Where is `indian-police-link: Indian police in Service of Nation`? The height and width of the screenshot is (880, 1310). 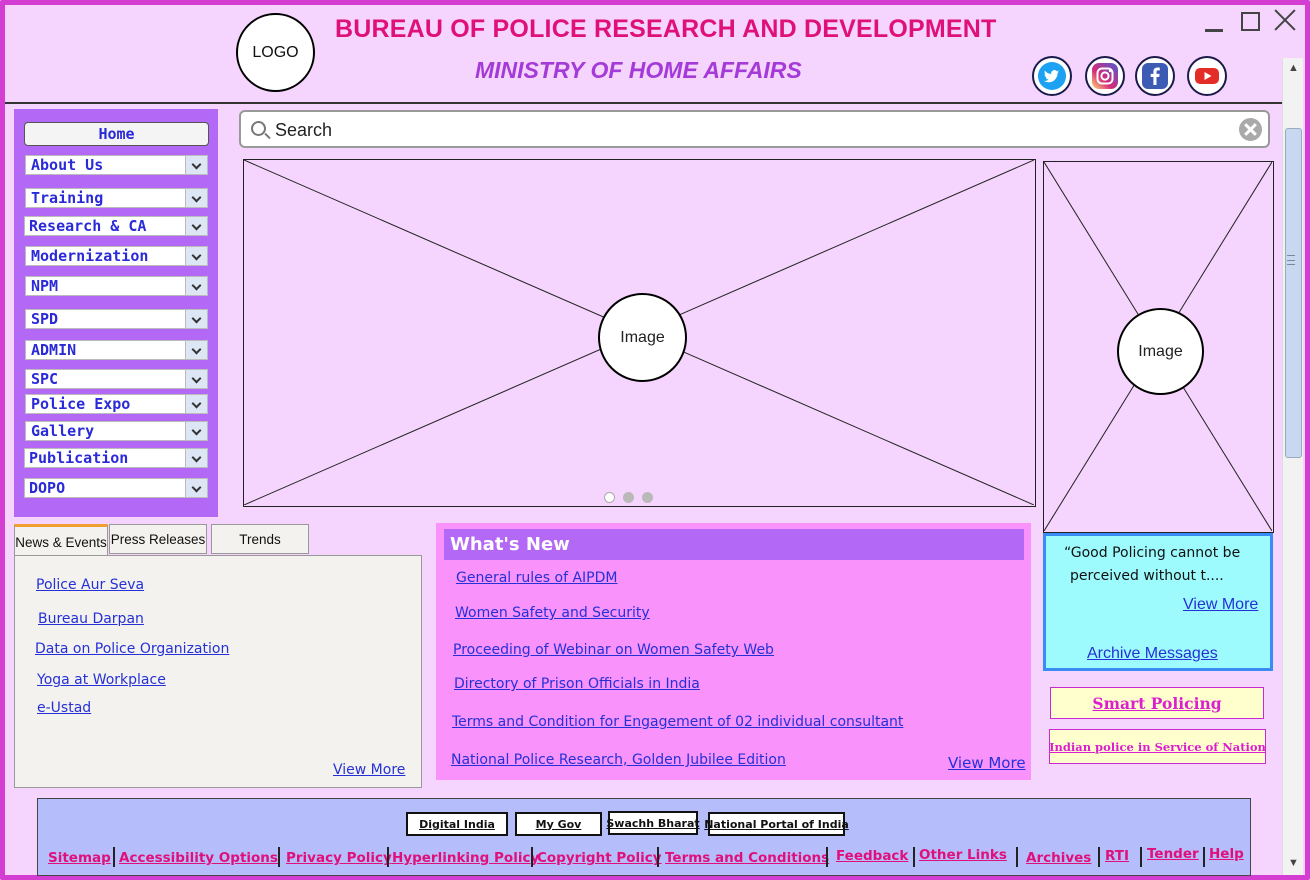
indian-police-link: Indian police in Service of Nation is located at coordinates (1157, 746).